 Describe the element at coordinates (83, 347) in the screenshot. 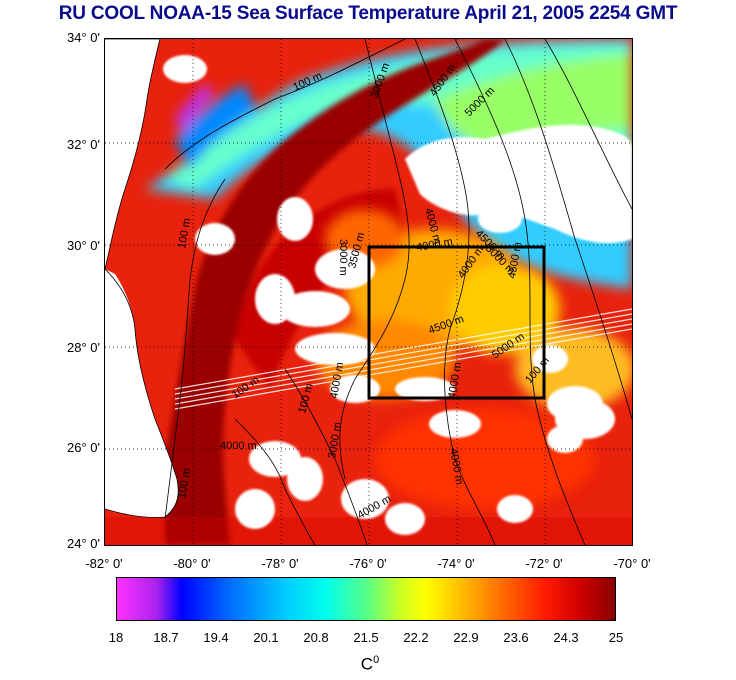

I see `lat-label: 28° 0'` at that location.